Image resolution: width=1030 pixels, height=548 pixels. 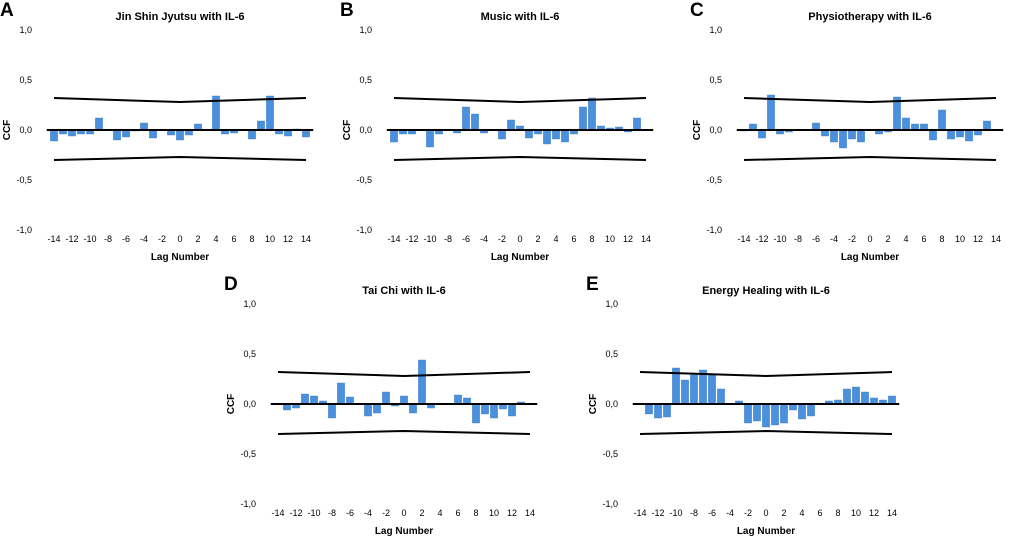 What do you see at coordinates (295, 513) in the screenshot?
I see `x-tick-label: -12` at bounding box center [295, 513].